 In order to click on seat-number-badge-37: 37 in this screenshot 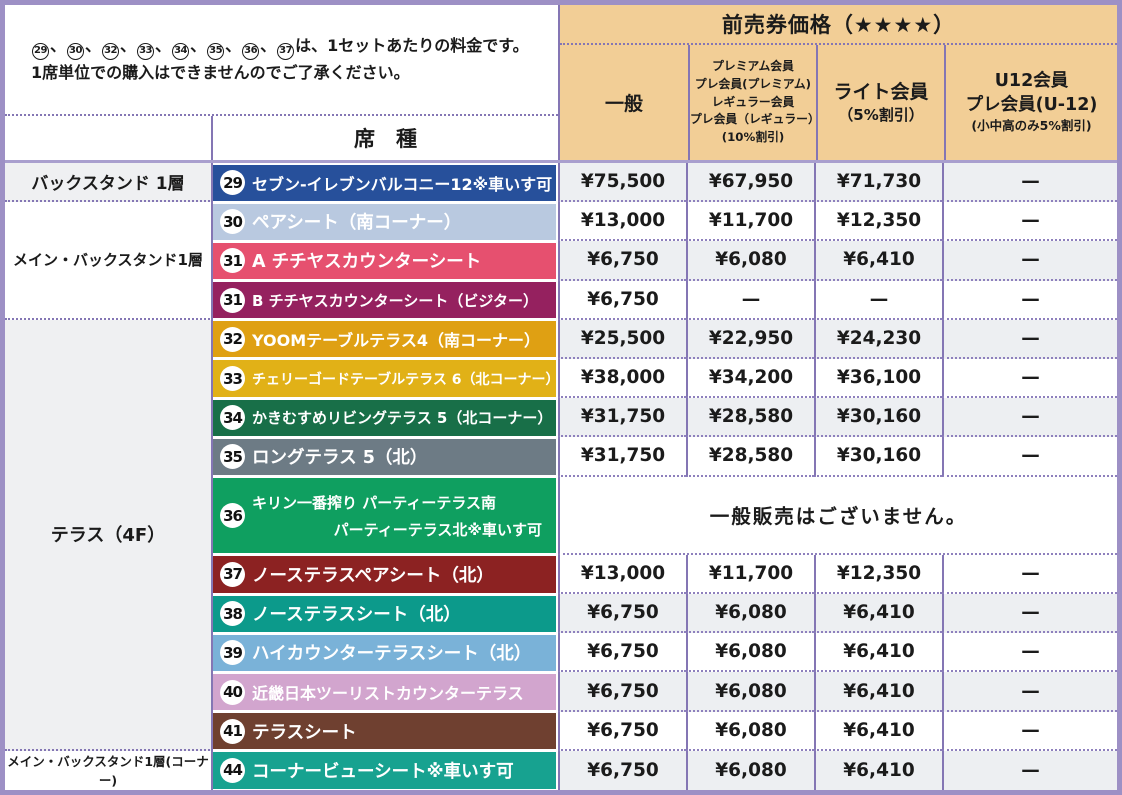, I will do `click(232, 574)`.